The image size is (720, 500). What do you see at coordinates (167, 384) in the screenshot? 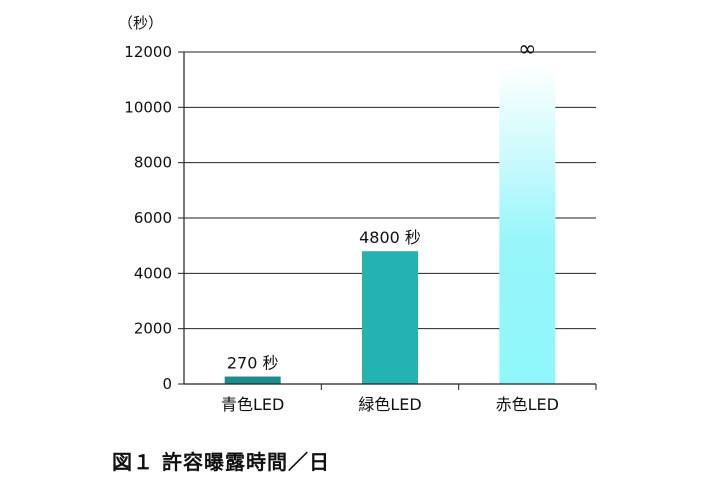
I see `y-tick-label: 0` at bounding box center [167, 384].